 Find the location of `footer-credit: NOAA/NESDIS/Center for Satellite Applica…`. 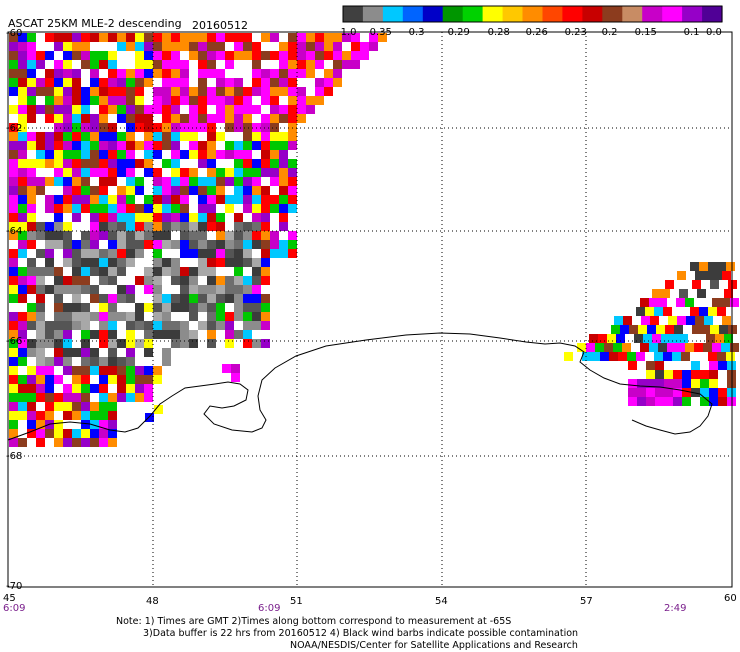

footer-credit: NOAA/NESDIS/Center for Satellite Applica… is located at coordinates (434, 645).